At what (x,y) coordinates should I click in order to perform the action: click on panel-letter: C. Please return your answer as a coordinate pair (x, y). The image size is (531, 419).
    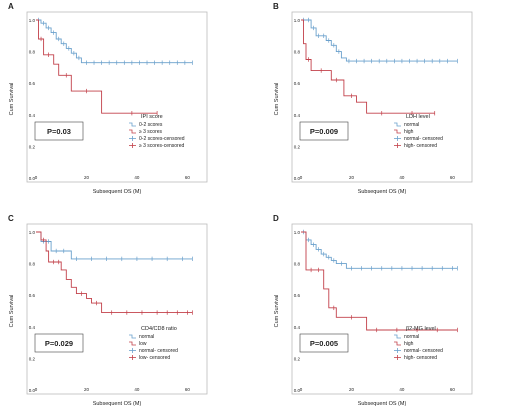
    Looking at the image, I should click on (11, 218).